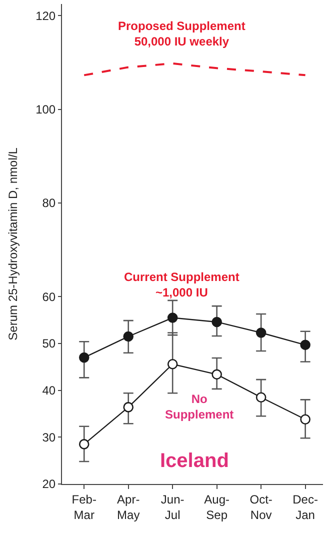 Image resolution: width=333 pixels, height=534 pixels. What do you see at coordinates (46, 15) in the screenshot?
I see `y-tick-label: 120` at bounding box center [46, 15].